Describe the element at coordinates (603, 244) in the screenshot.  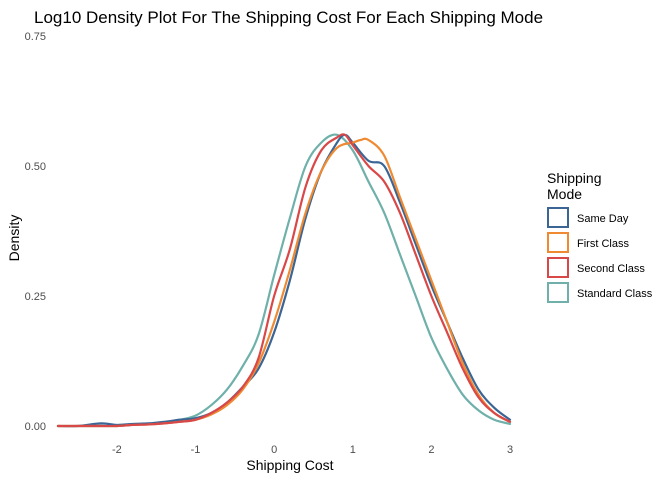
I see `legend-label: First Class` at that location.